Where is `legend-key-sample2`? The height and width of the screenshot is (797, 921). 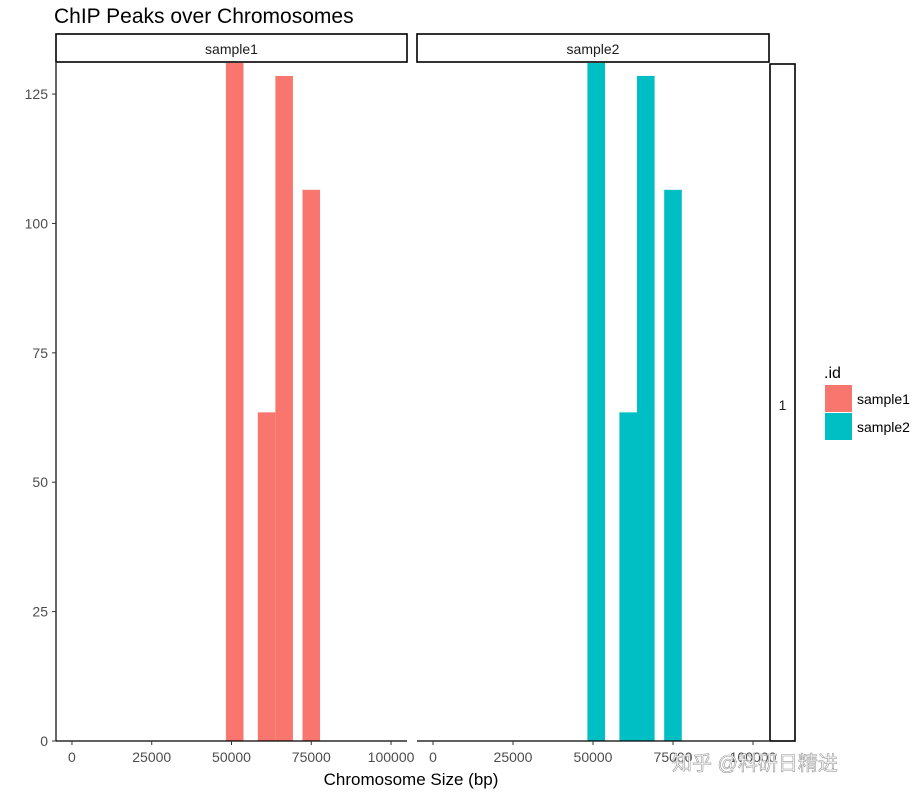 legend-key-sample2 is located at coordinates (838, 426).